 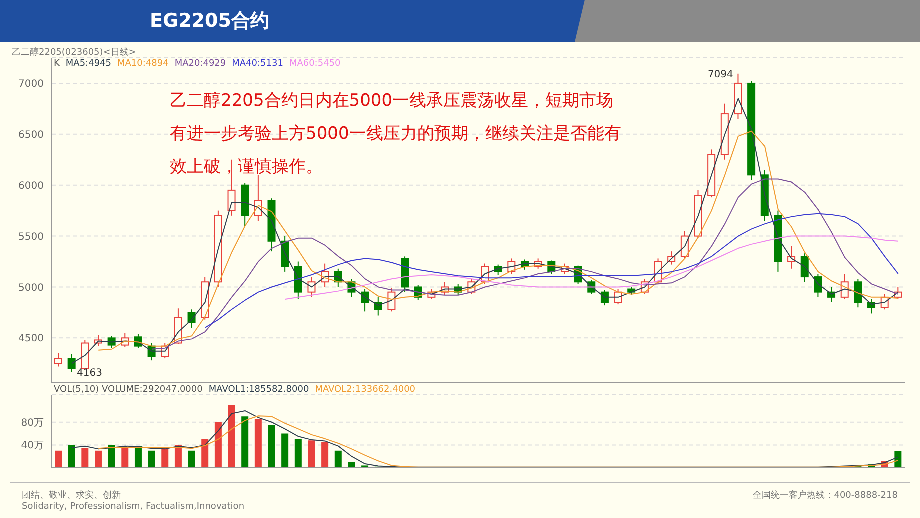 I want to click on text: 团结、敬业、求实、创新, so click(x=71, y=496).